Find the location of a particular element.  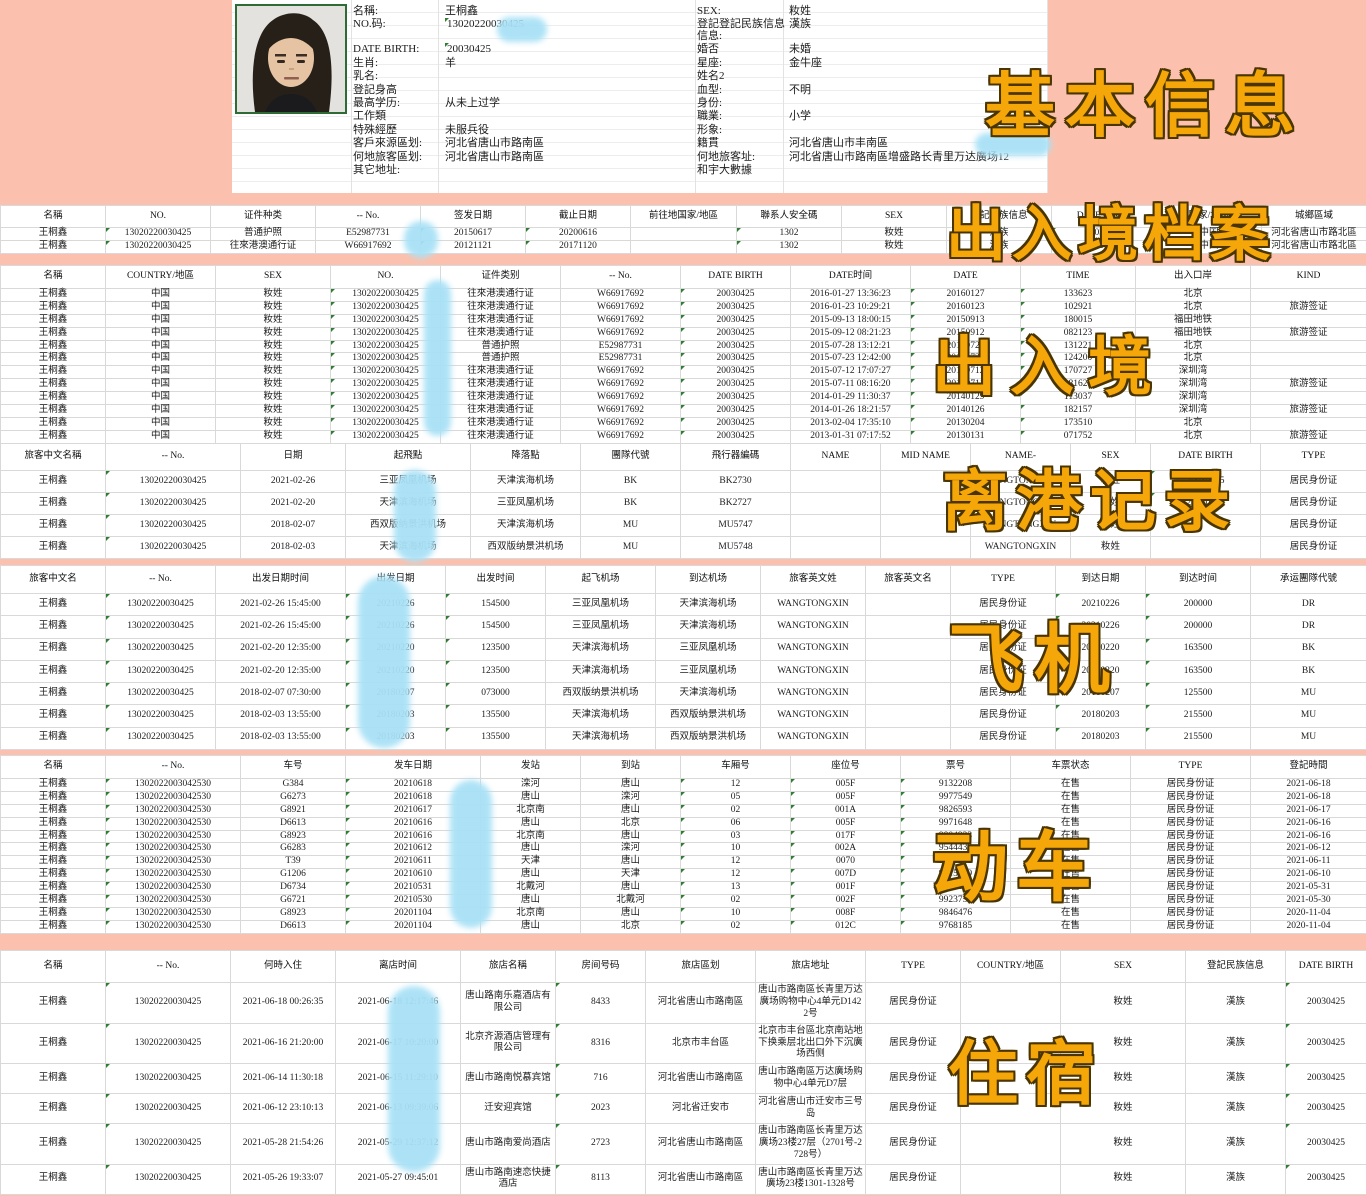

column-header: 出发日期时间 is located at coordinates (280, 579).